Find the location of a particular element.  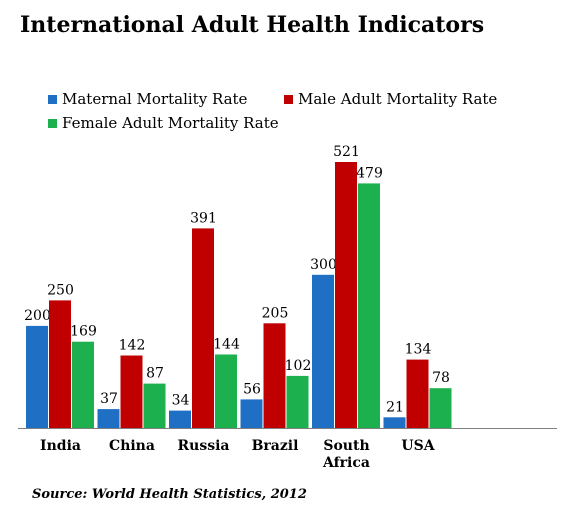

data-label-russia-female-adult-mortality-rate: 144 is located at coordinates (226, 345).